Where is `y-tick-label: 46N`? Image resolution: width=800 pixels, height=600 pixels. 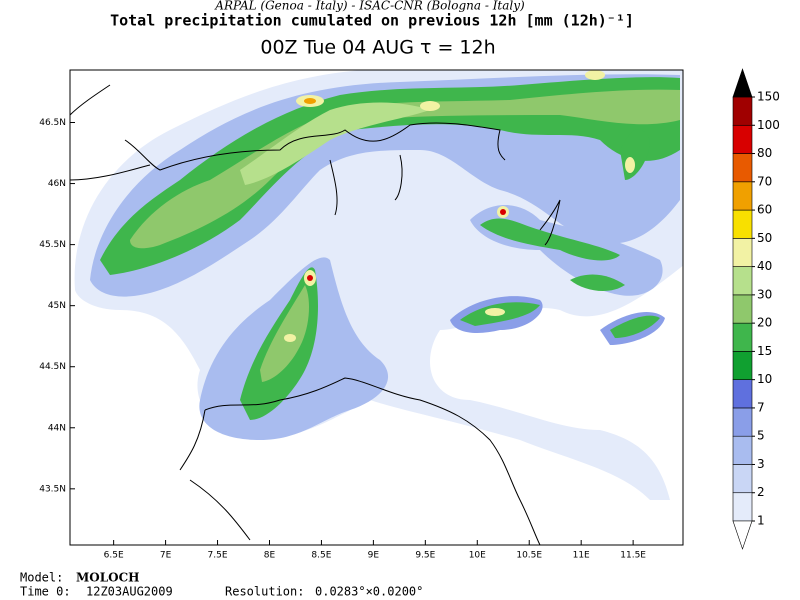
y-tick-label: 46N is located at coordinates (57, 184).